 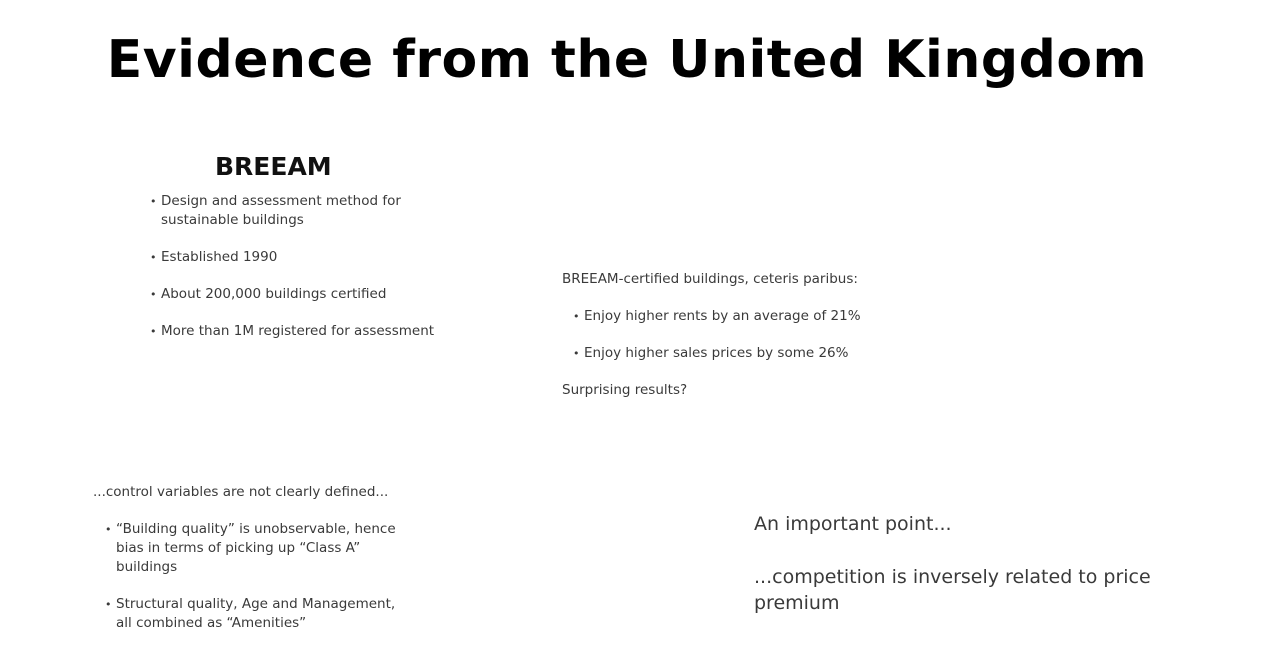 I want to click on breeam-bullet-item: More than 1M registered for assessment, so click(x=300, y=331).